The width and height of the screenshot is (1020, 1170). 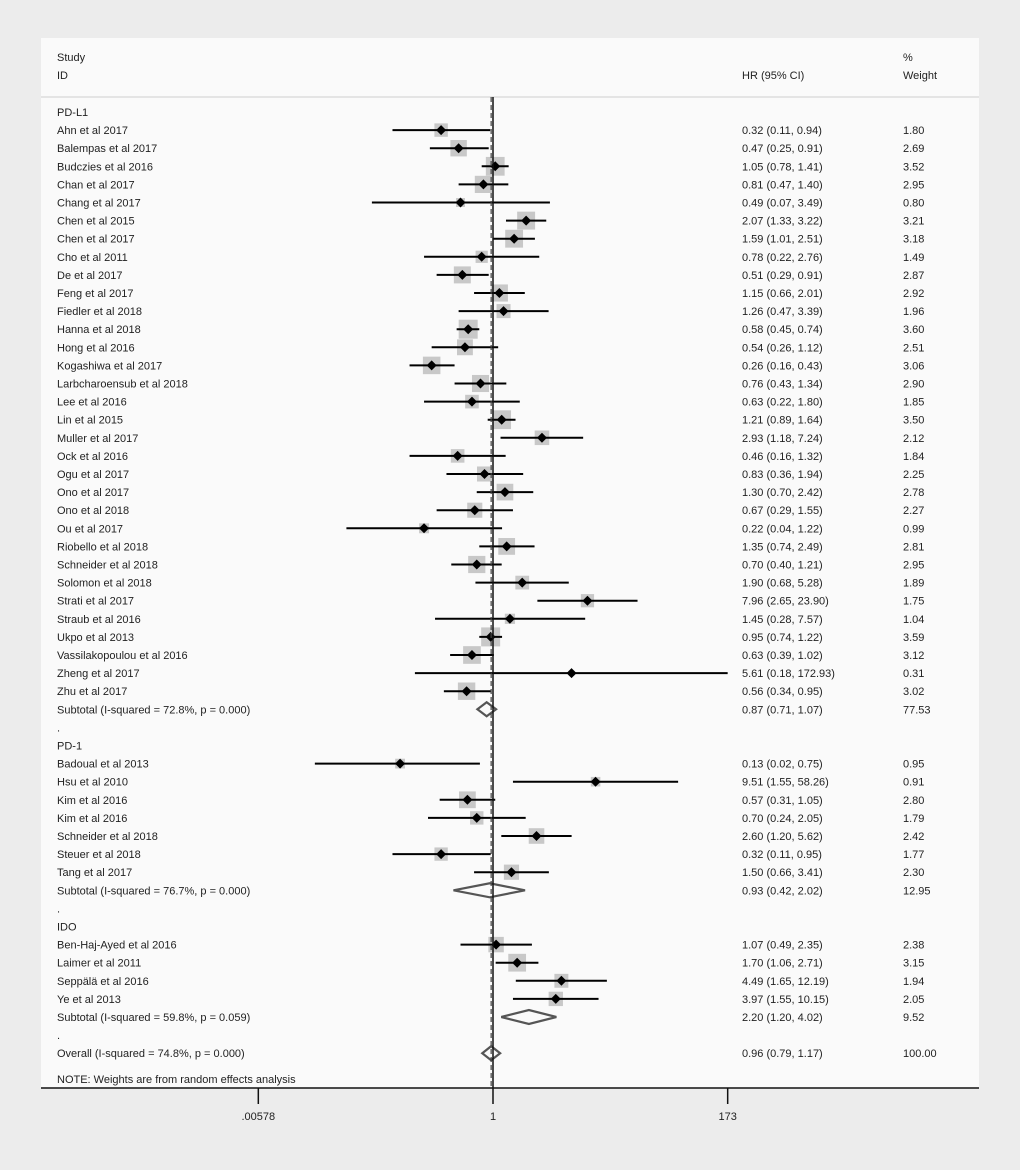 I want to click on hr-ci-text: 1.90 (0.68, 5.28), so click(x=782, y=584).